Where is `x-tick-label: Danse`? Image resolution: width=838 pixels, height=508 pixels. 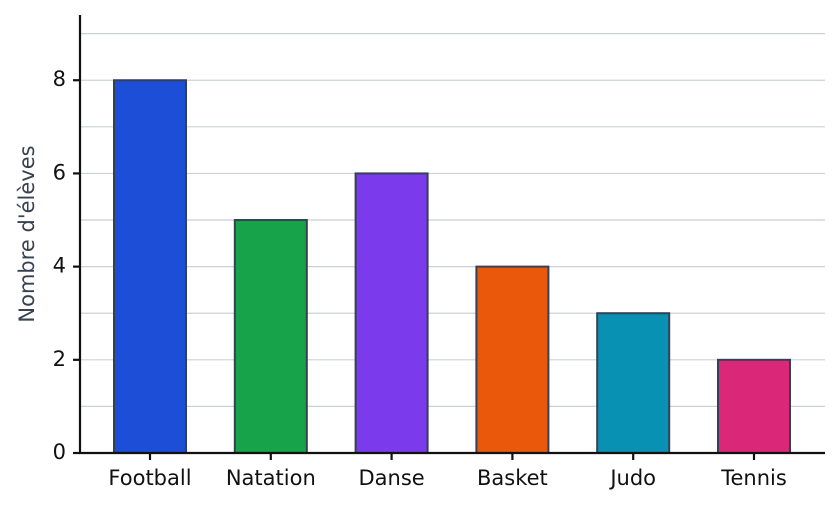
x-tick-label: Danse is located at coordinates (391, 478).